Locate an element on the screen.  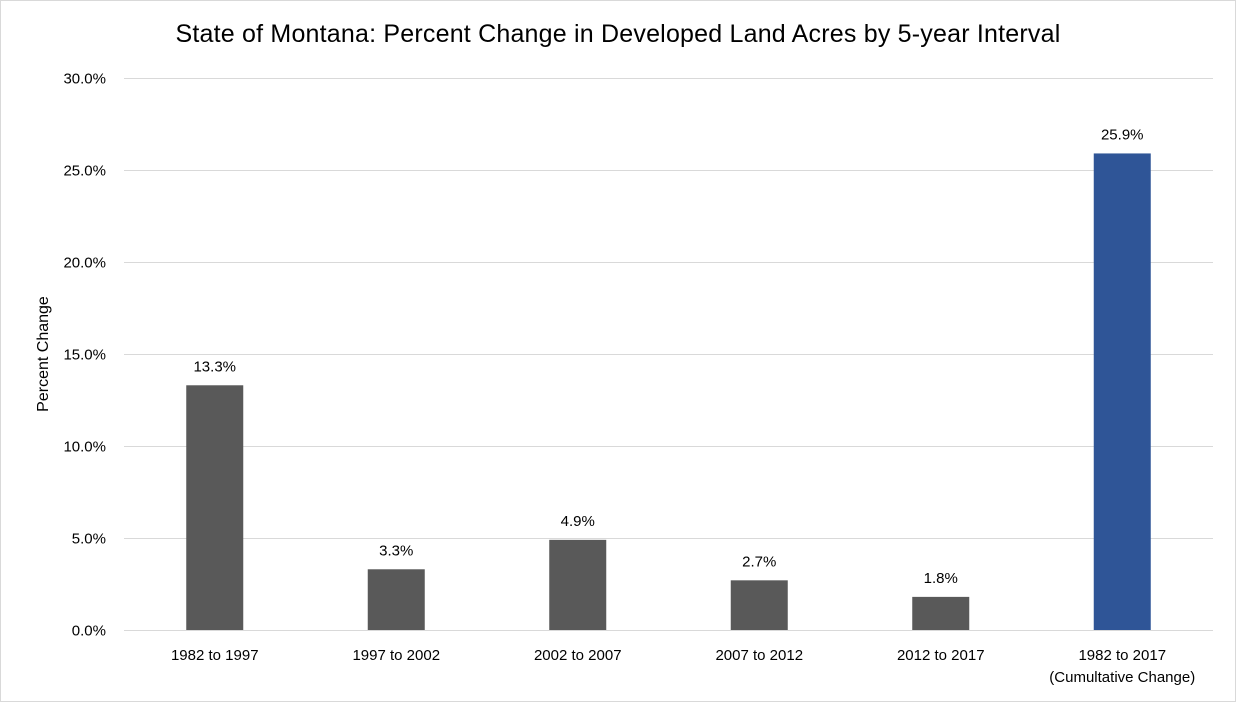
data-label: 2.7% is located at coordinates (759, 561).